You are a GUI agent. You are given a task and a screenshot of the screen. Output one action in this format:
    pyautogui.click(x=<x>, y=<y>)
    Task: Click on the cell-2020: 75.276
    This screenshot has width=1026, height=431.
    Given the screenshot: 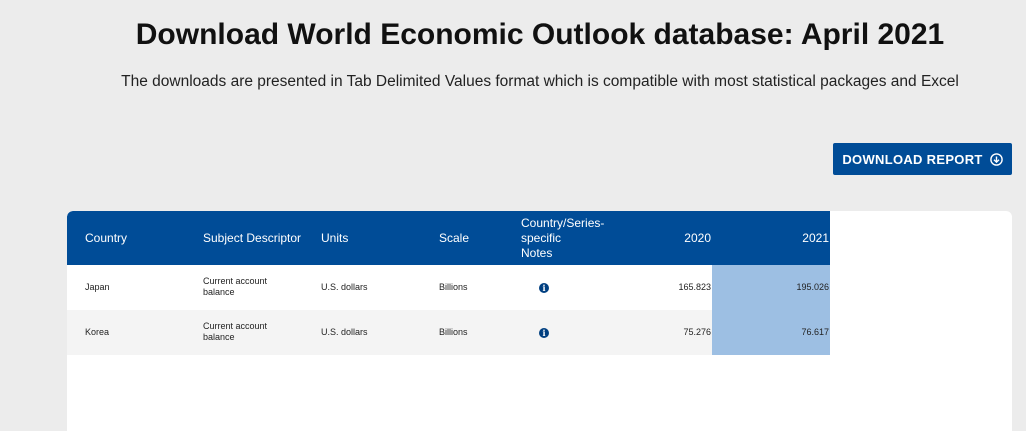 What is the action you would take?
    pyautogui.click(x=697, y=332)
    